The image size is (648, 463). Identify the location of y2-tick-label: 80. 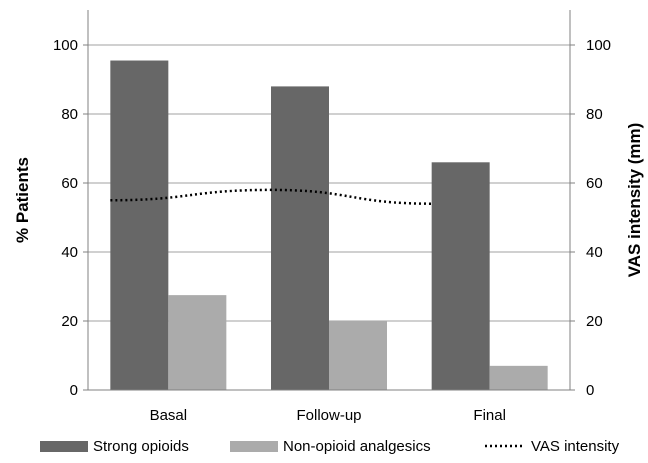
(594, 114).